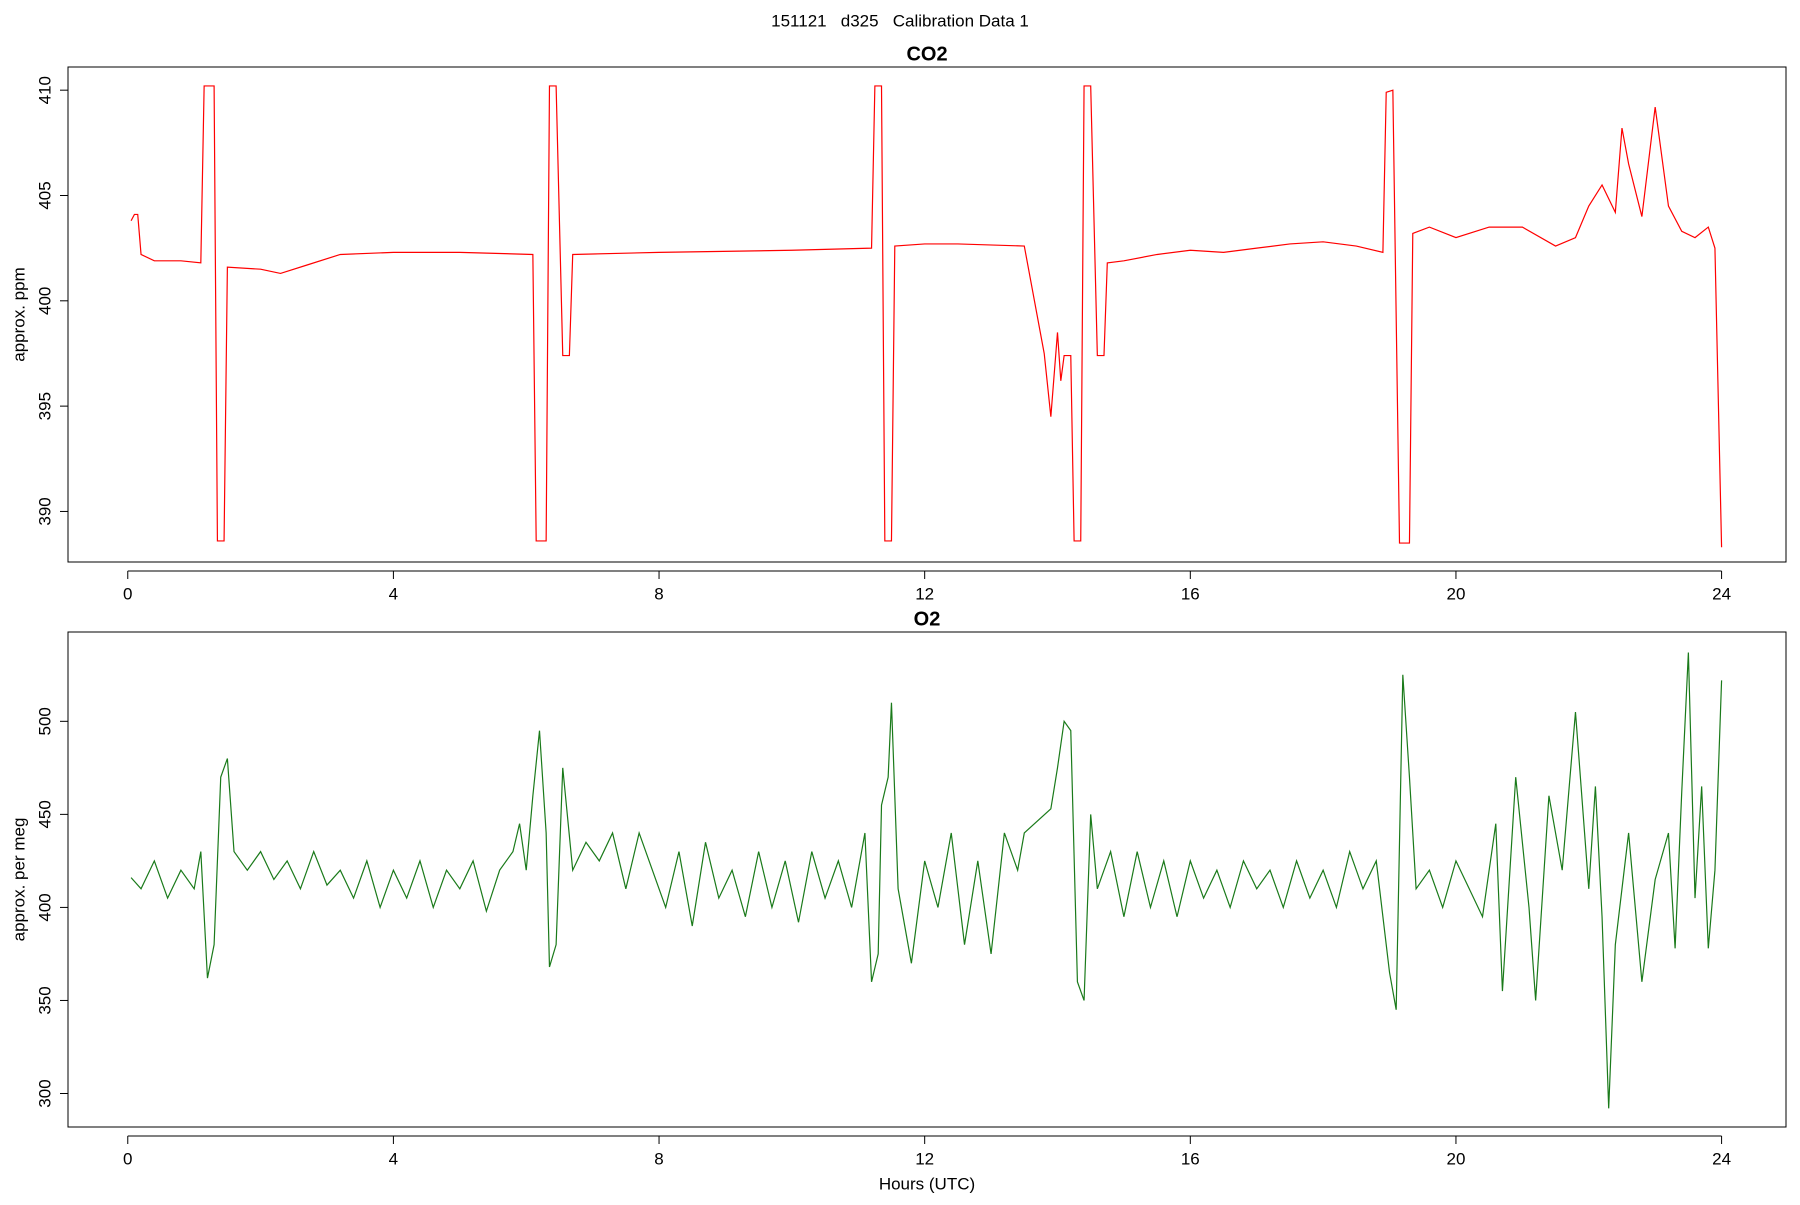 The width and height of the screenshot is (1800, 1205). What do you see at coordinates (927, 619) in the screenshot?
I see `chart-title: O2` at bounding box center [927, 619].